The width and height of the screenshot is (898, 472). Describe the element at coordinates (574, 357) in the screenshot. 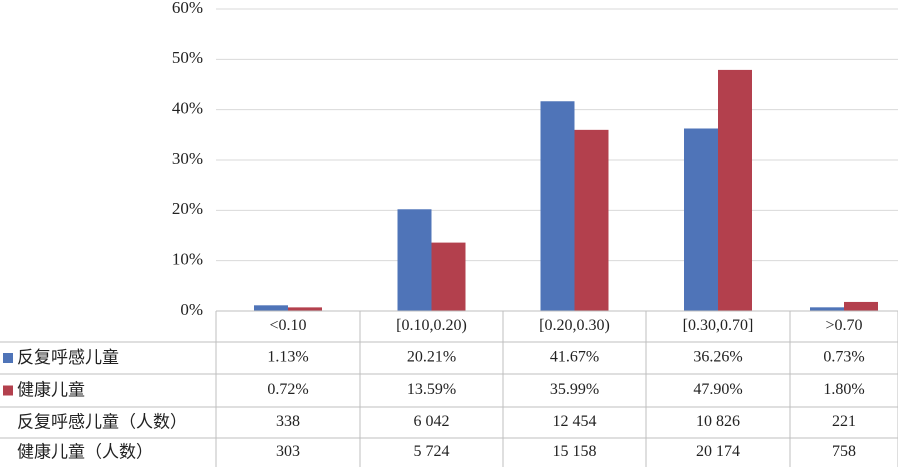

I see `data-label: 41.67%` at that location.